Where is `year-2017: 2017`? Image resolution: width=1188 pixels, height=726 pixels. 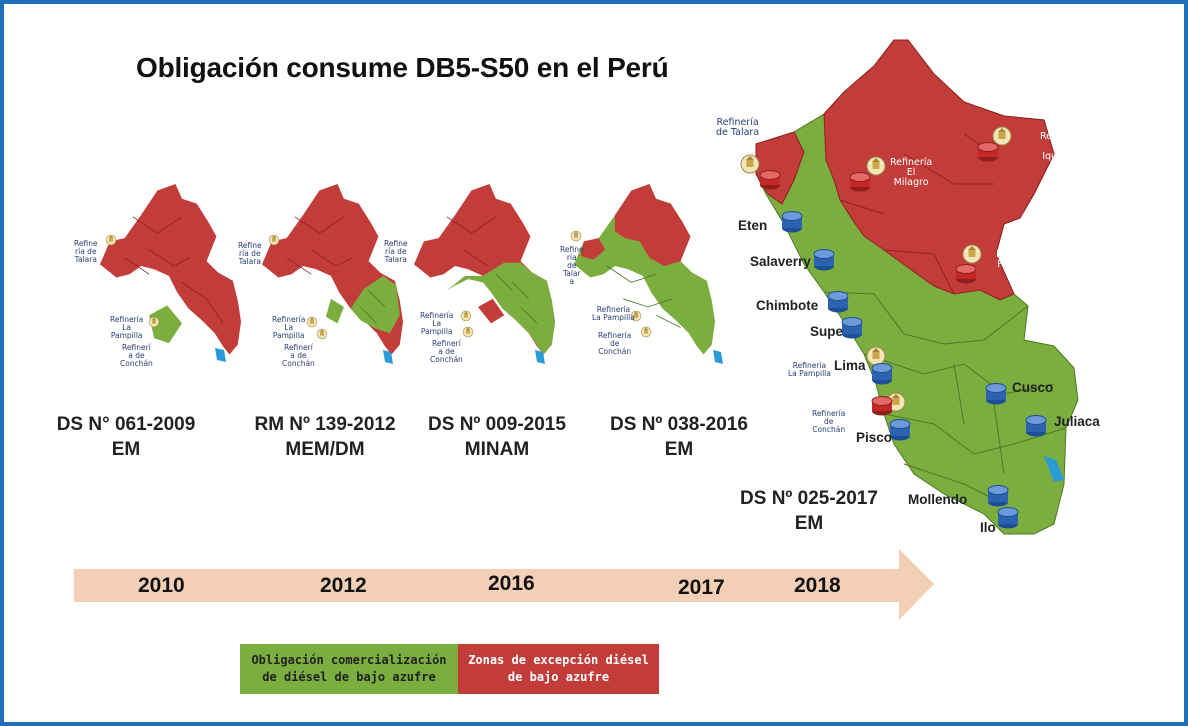 year-2017: 2017 is located at coordinates (701, 587).